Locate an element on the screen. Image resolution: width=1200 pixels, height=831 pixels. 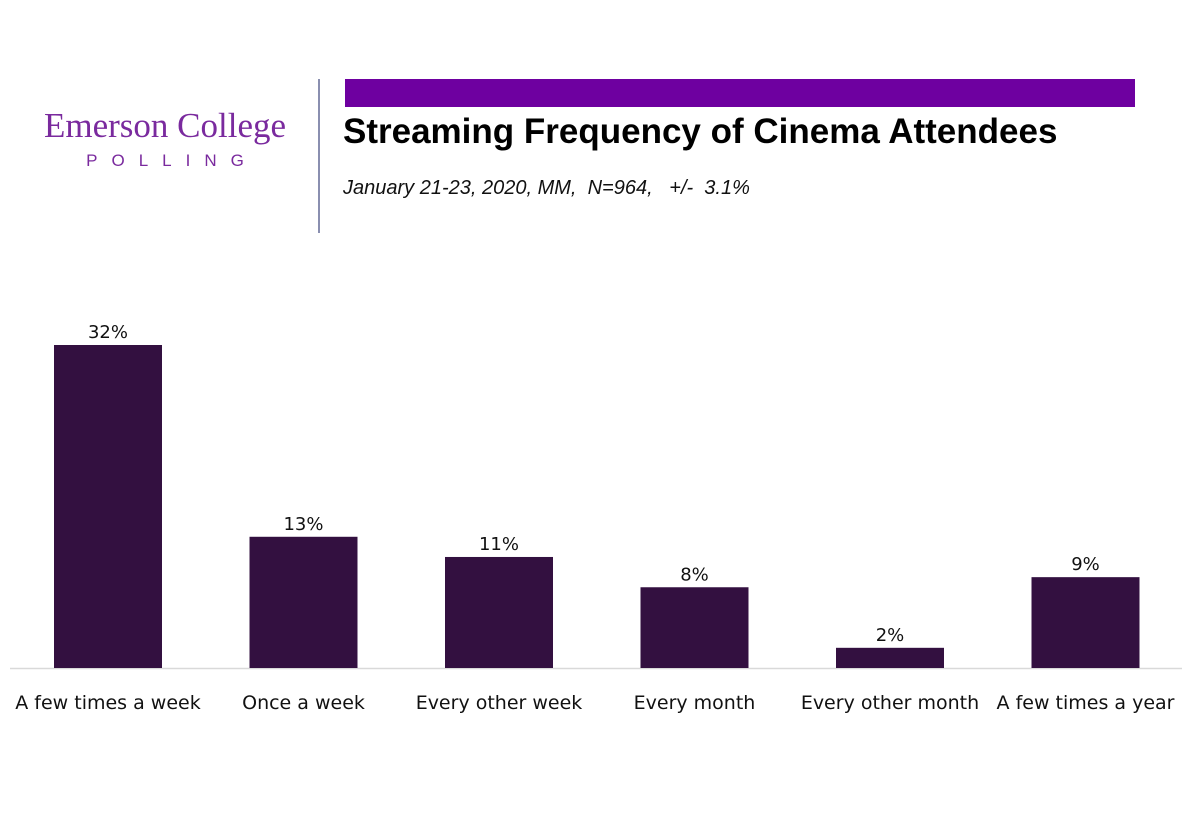
category-label-3: Every month is located at coordinates (695, 703).